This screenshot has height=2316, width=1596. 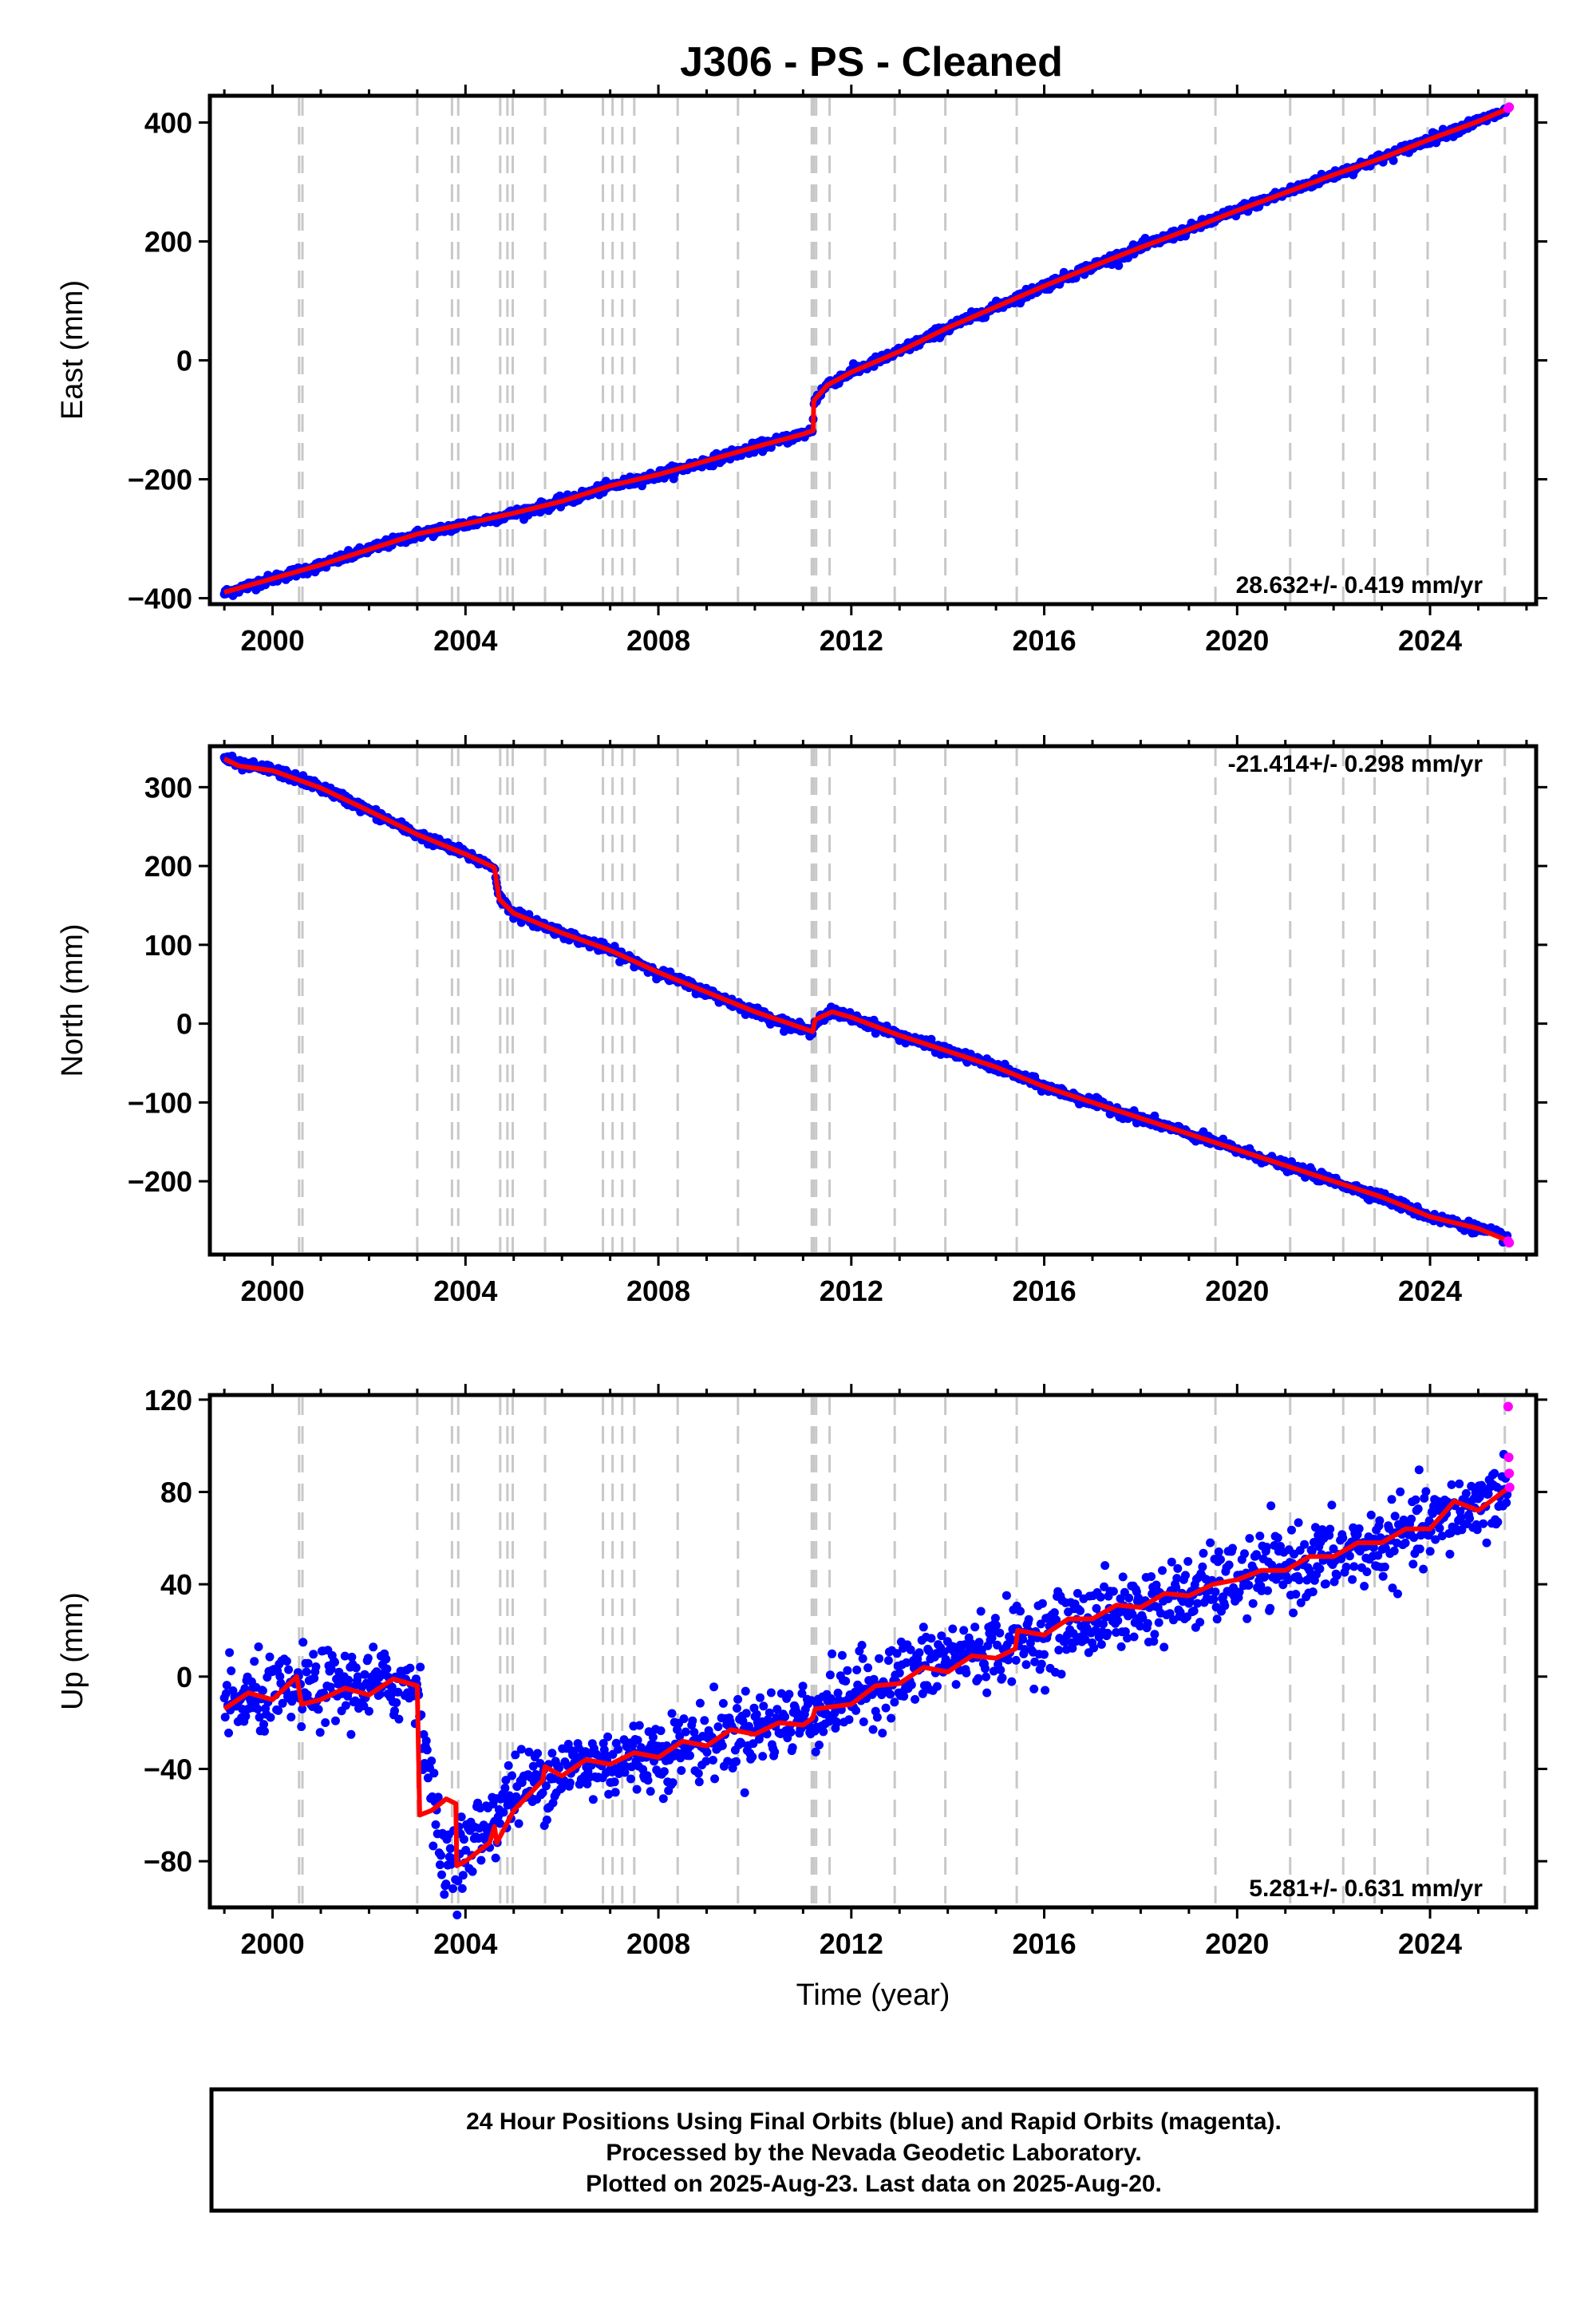 I want to click on rate-label: 28.632+/- 0.419 mm/yr, so click(x=1359, y=585).